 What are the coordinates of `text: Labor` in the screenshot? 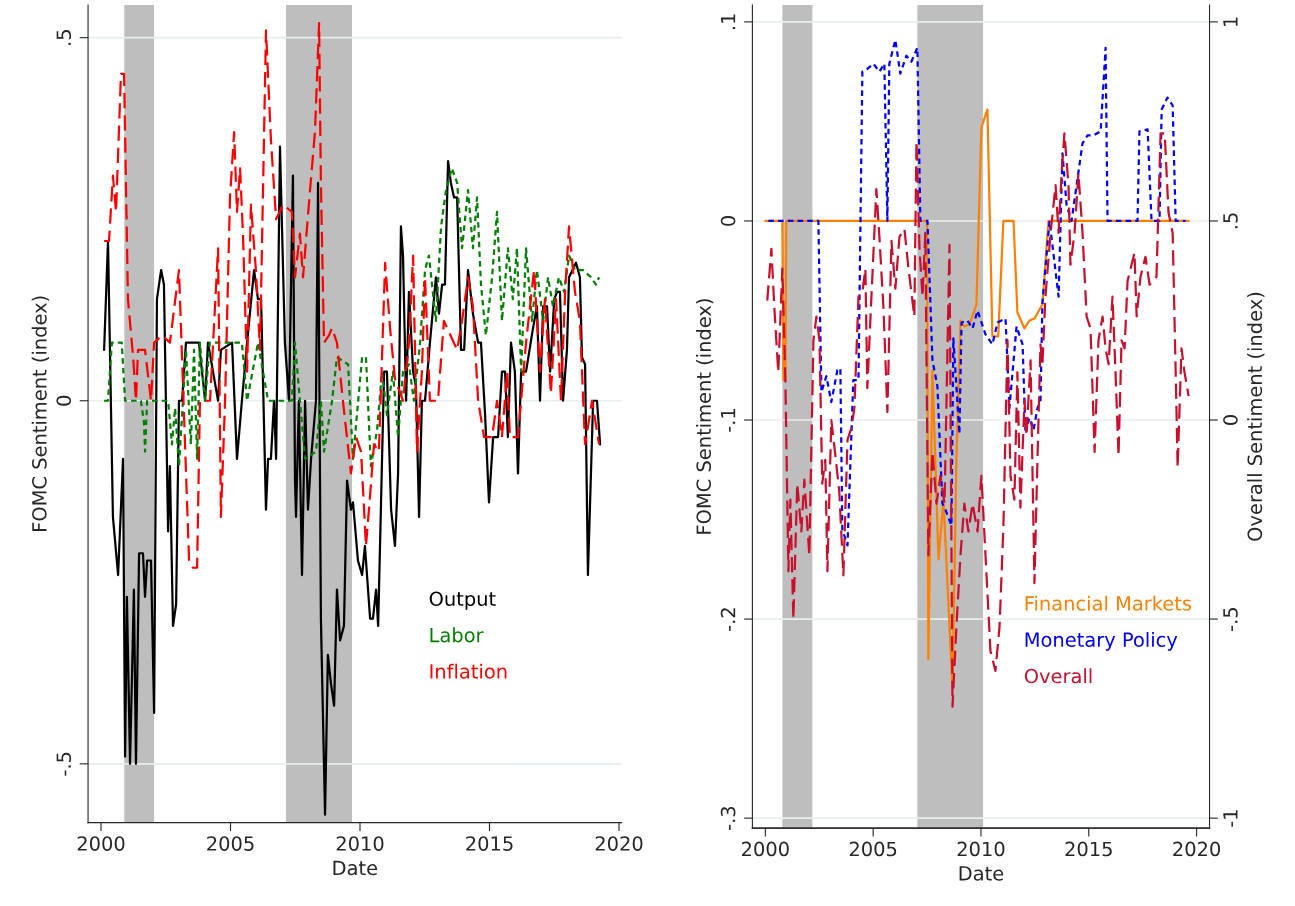 It's located at (457, 635).